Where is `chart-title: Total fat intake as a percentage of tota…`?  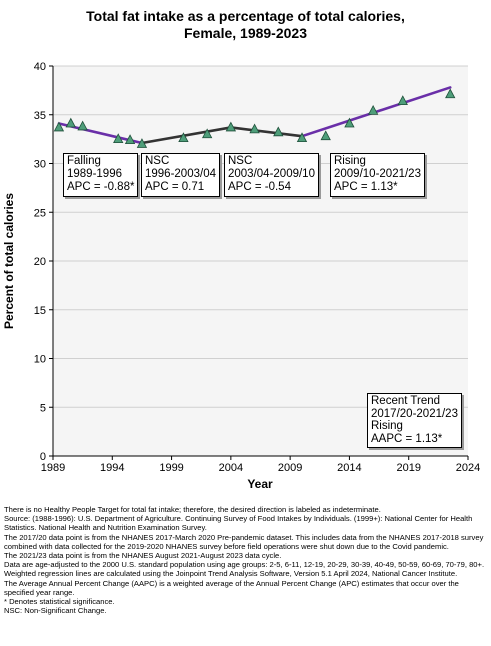 chart-title: Total fat intake as a percentage of tota… is located at coordinates (245, 25).